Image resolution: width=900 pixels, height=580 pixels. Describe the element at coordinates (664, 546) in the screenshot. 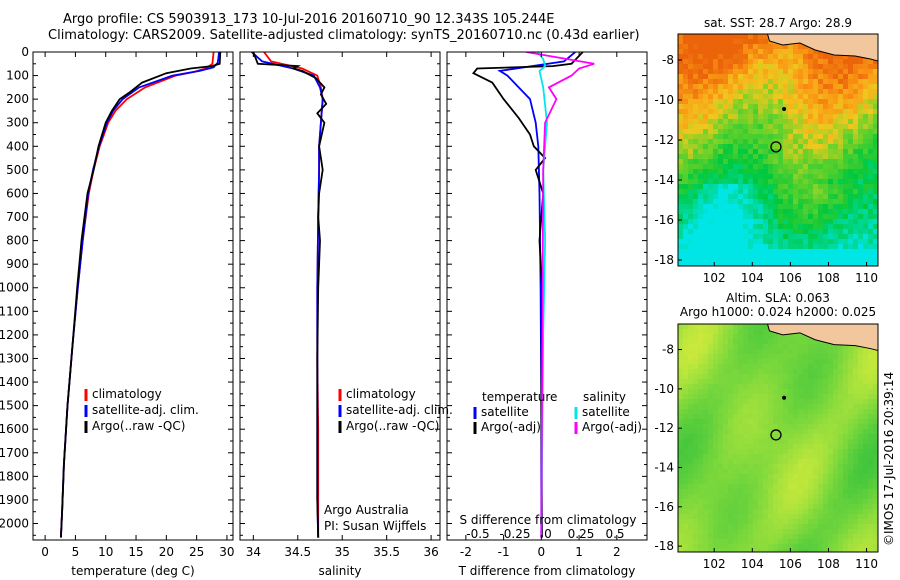

I see `sla-map-ytick-label: -18` at that location.